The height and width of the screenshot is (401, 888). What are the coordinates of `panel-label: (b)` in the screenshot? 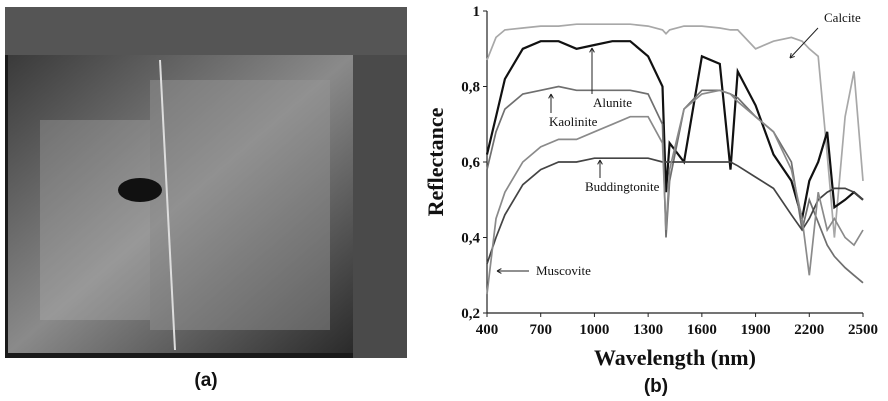 It's located at (656, 386).